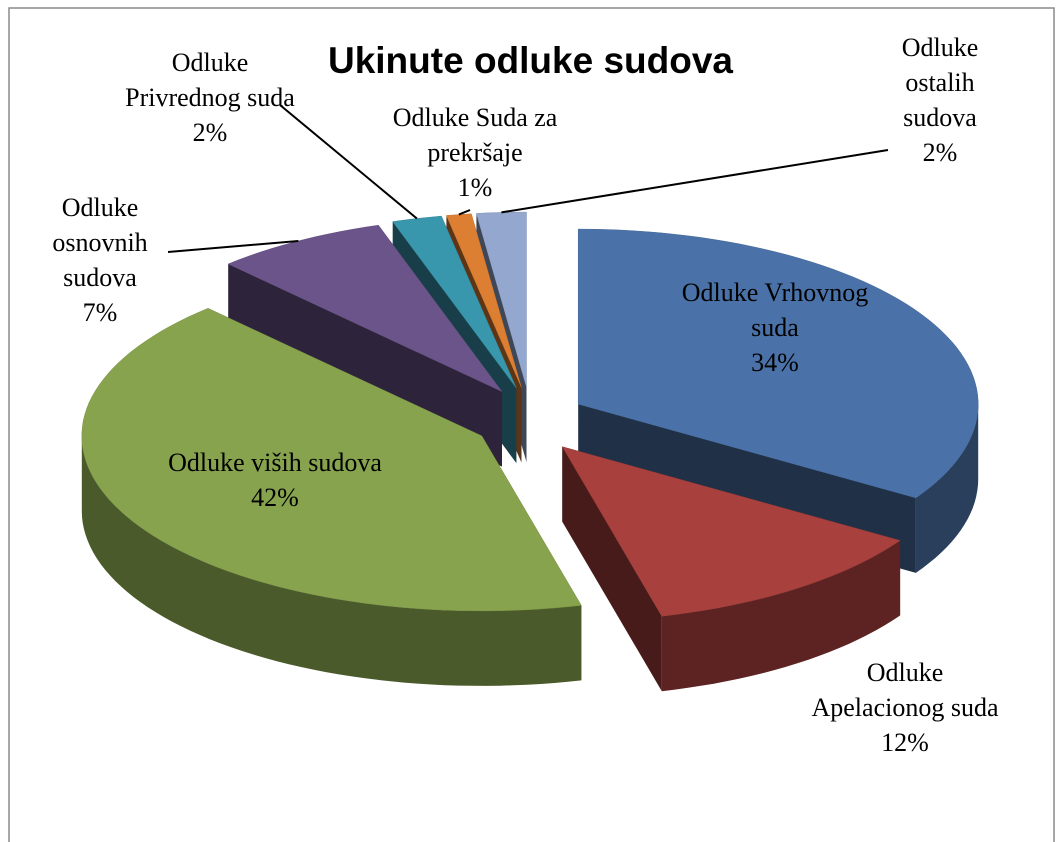  Describe the element at coordinates (100, 242) in the screenshot. I see `category-label: Odluke osnovnih sudova` at that location.